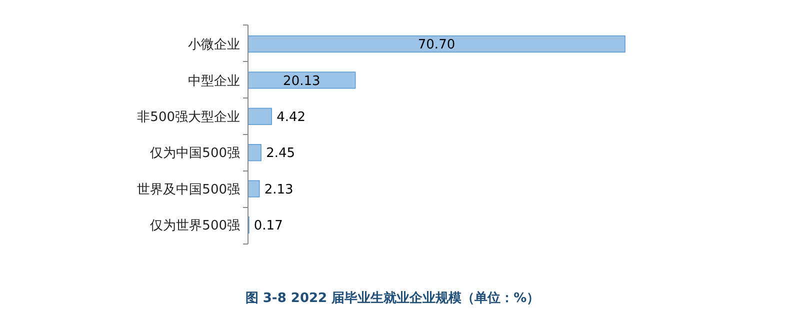 Image resolution: width=785 pixels, height=324 pixels. Describe the element at coordinates (392, 298) in the screenshot. I see `text: 图 3-8 2022 届毕业生就业企业规模（单位：%）` at that location.